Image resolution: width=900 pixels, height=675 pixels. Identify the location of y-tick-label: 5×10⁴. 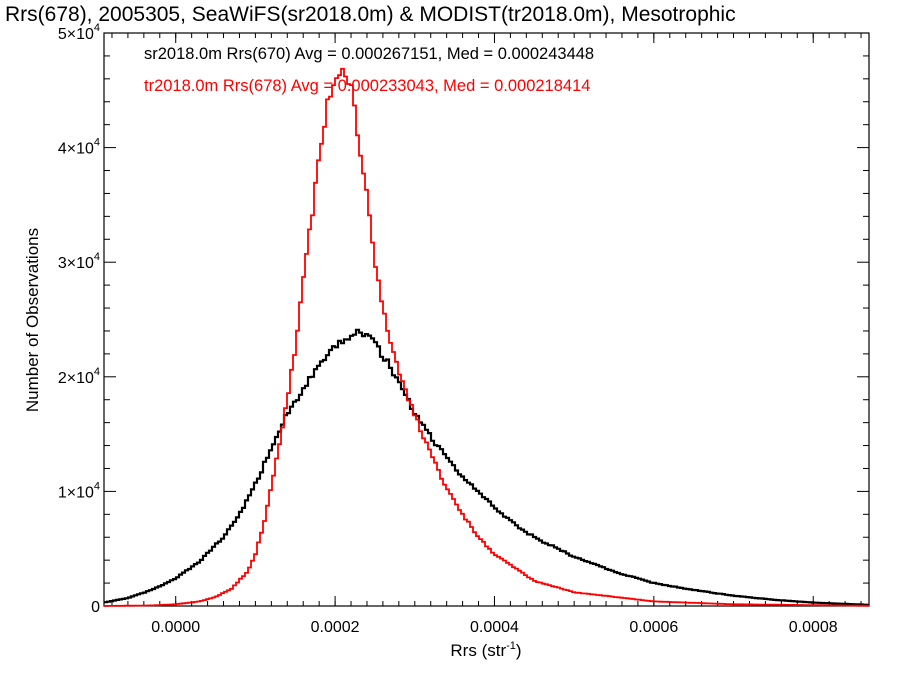
(79, 32).